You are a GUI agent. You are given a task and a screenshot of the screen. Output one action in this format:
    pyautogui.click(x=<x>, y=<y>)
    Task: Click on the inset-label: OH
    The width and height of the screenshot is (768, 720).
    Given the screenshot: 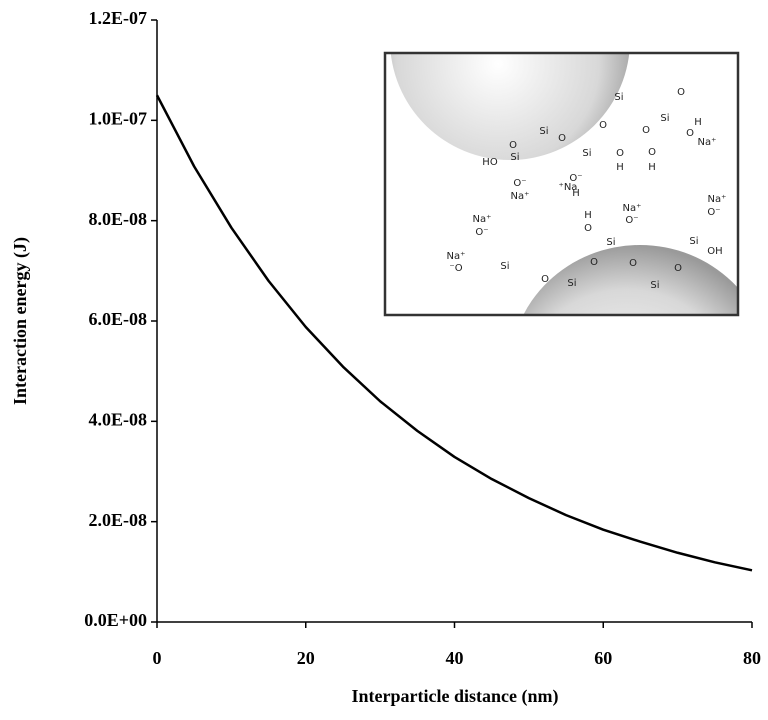 What is the action you would take?
    pyautogui.click(x=714, y=251)
    